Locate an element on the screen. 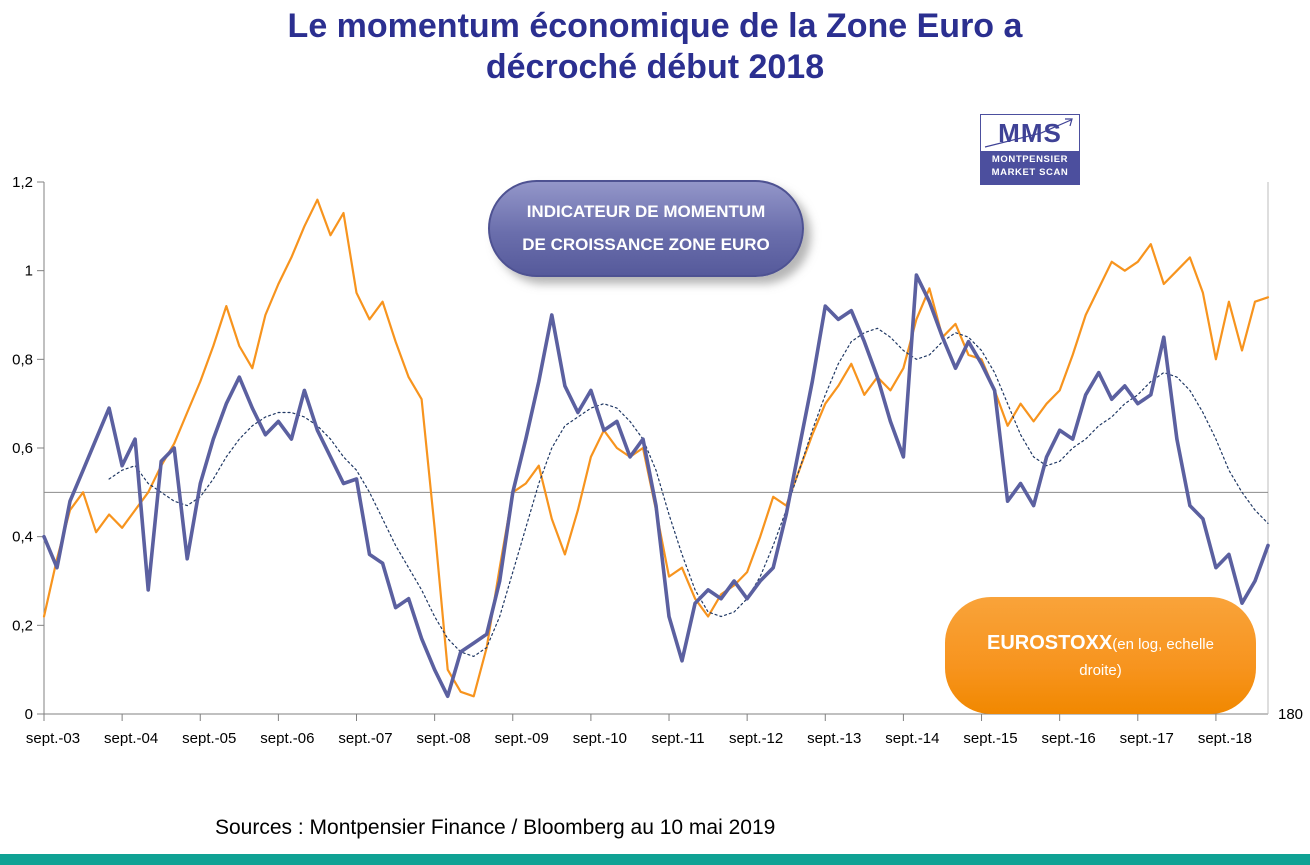 The image size is (1310, 865). x-tick-label: sept.-06 is located at coordinates (287, 738).